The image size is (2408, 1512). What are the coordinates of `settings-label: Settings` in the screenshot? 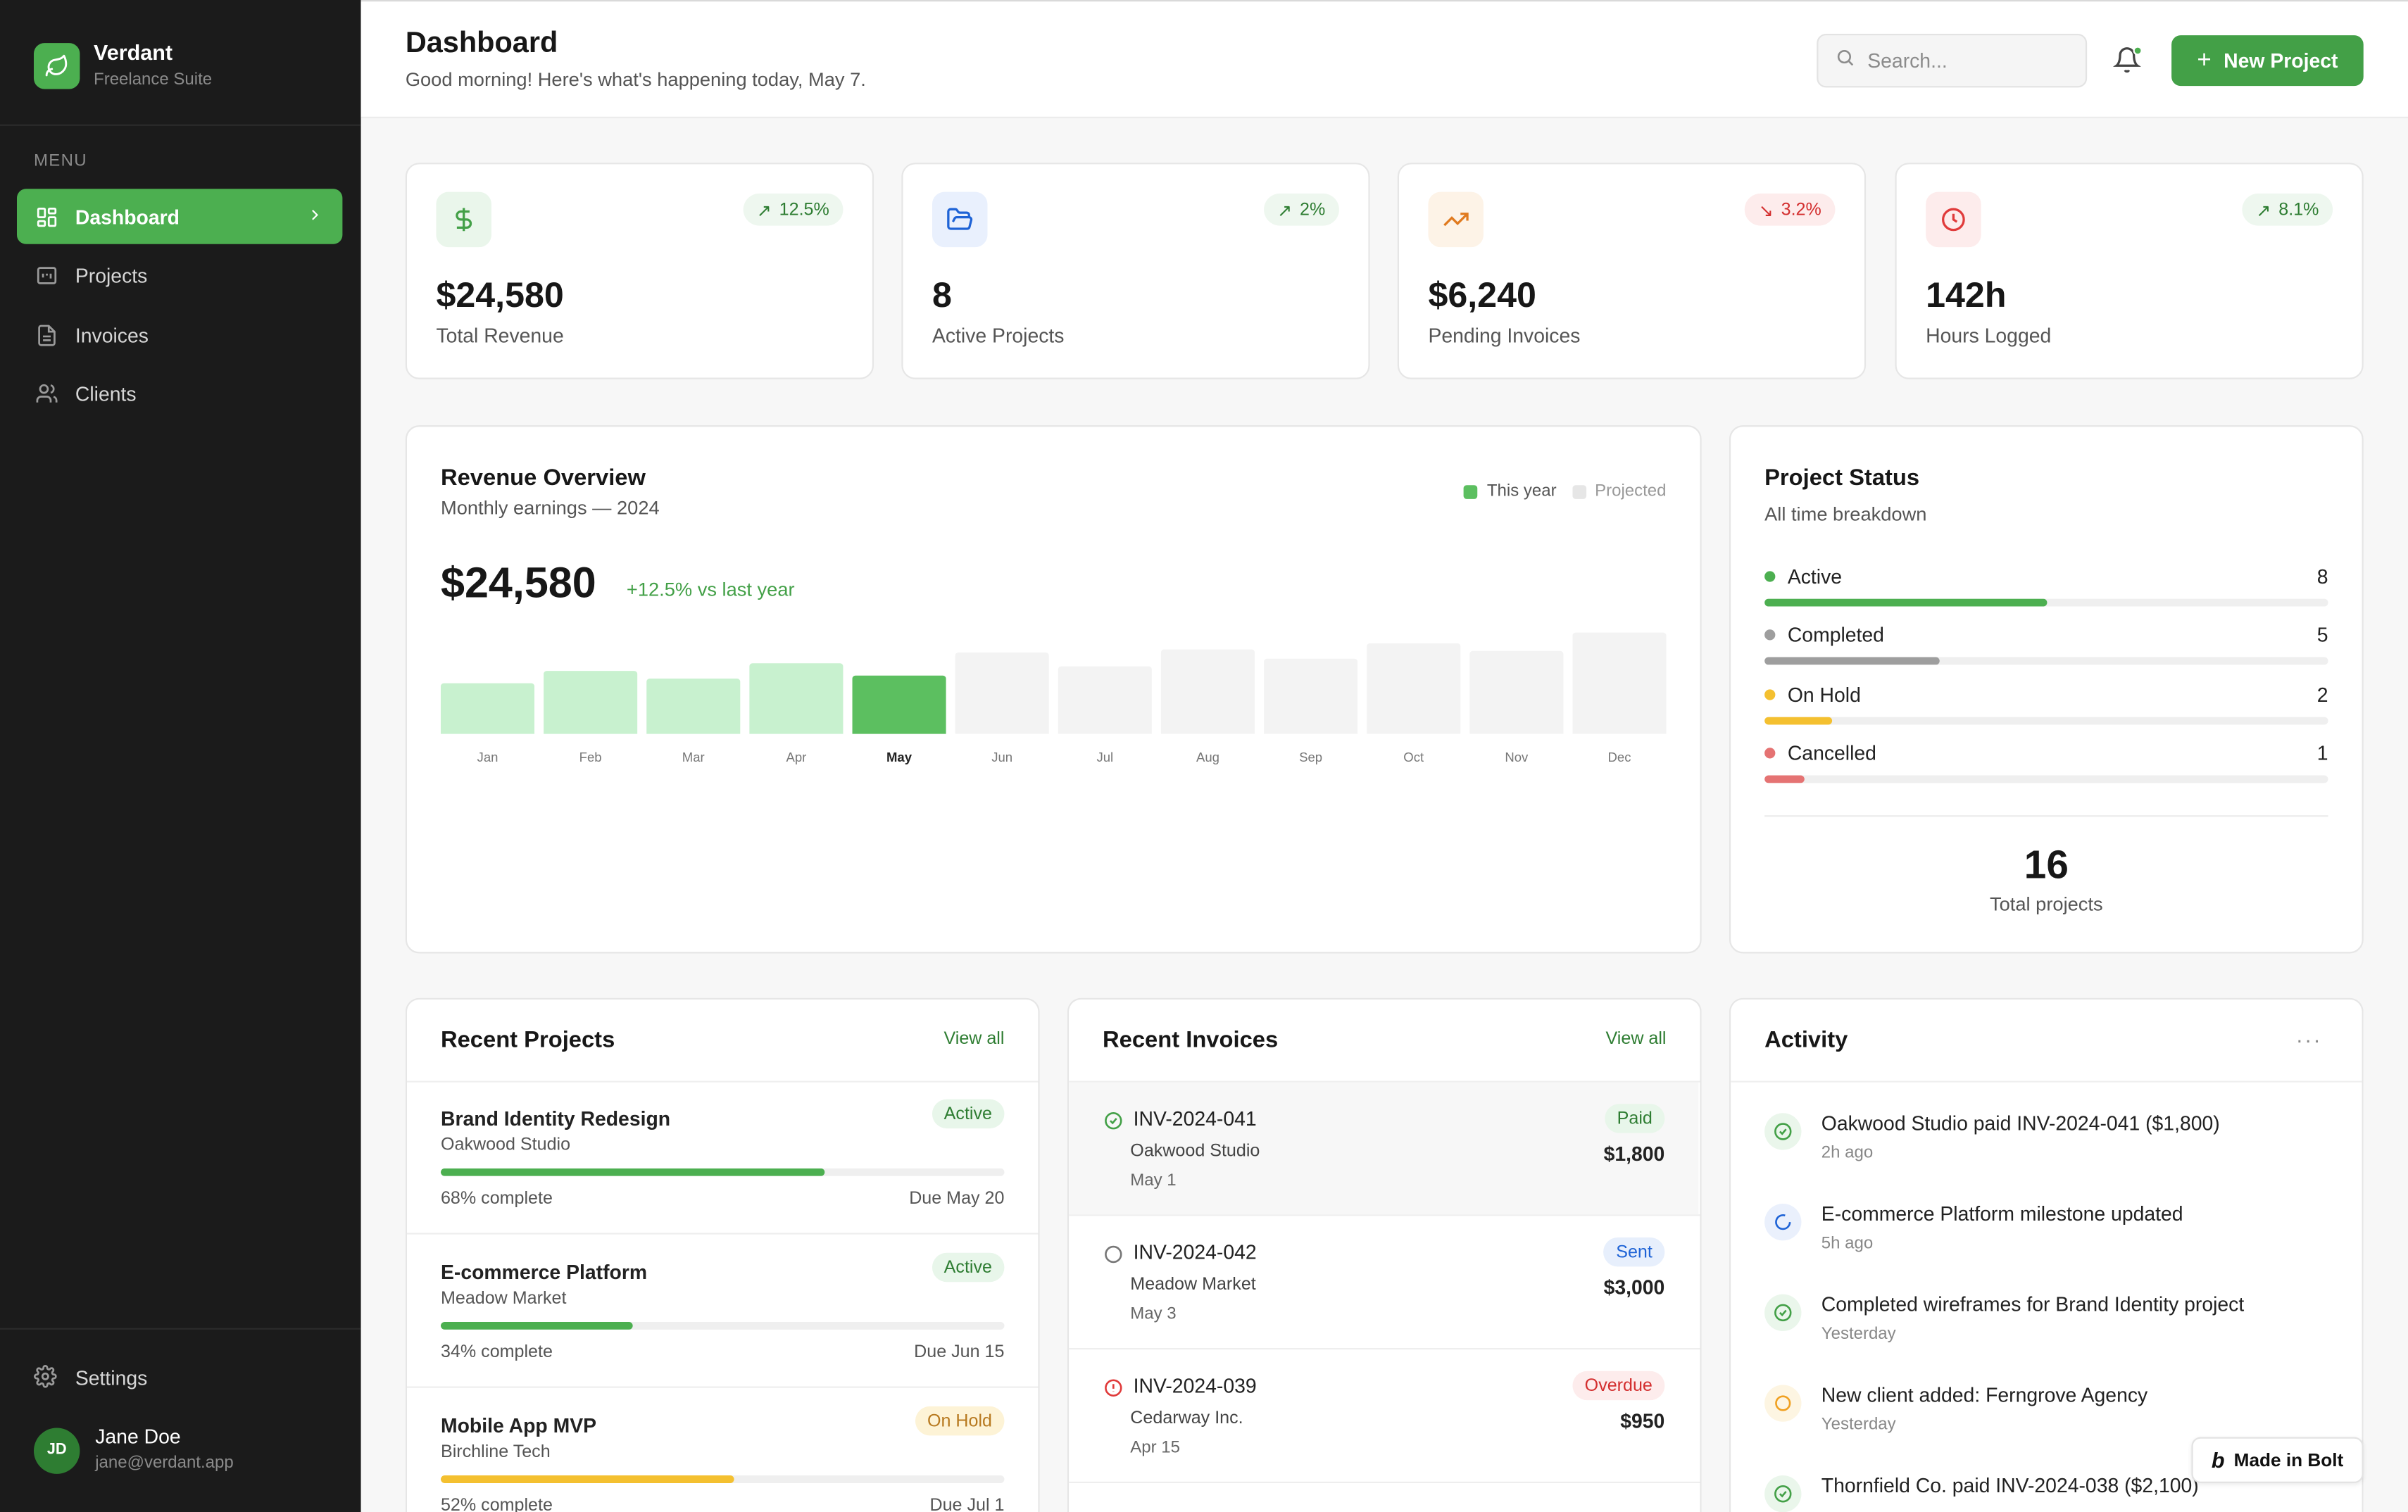 It's located at (111, 1378).